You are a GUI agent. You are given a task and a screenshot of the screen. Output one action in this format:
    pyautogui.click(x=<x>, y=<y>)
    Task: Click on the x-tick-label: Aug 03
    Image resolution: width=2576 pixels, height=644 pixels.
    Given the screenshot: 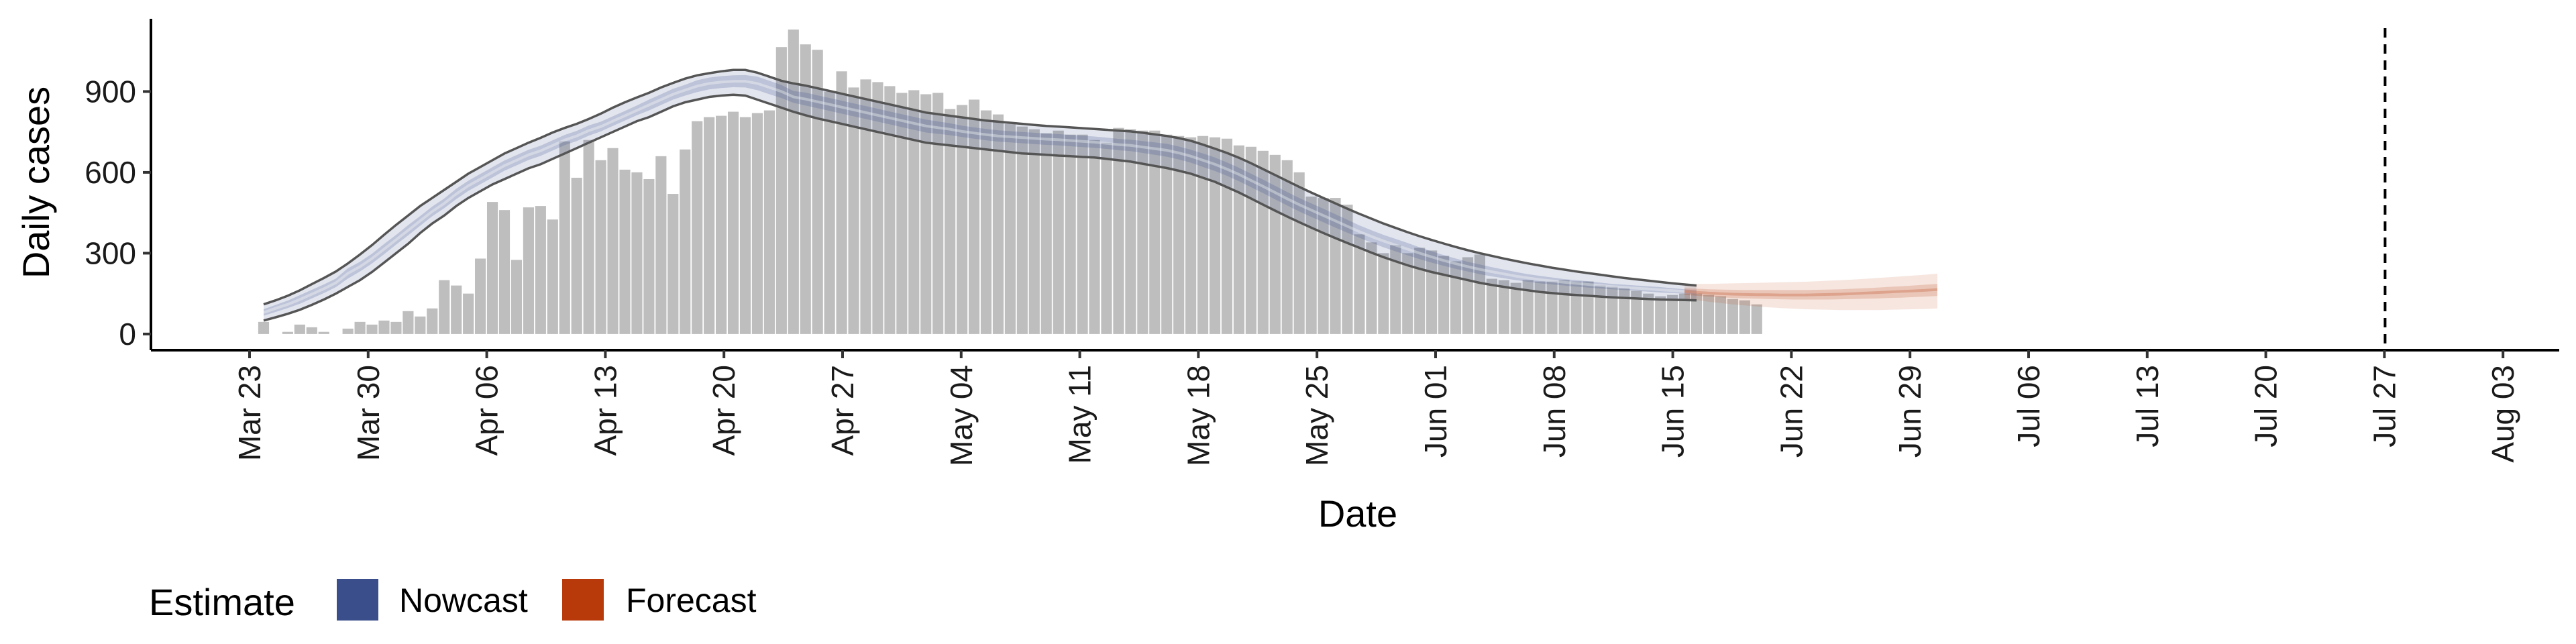 What is the action you would take?
    pyautogui.click(x=2502, y=414)
    